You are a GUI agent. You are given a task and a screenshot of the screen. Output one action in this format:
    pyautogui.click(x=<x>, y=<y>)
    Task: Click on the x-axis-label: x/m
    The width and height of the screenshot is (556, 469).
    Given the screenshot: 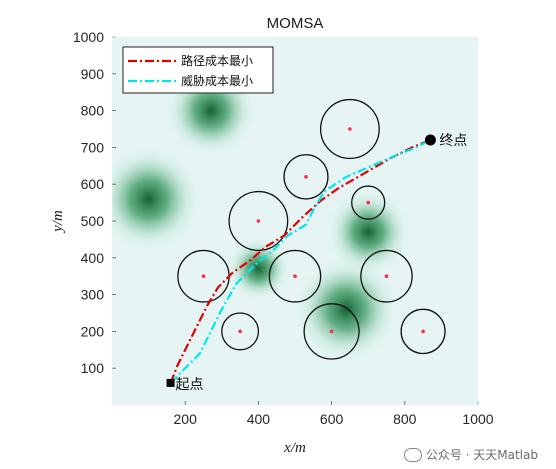 What is the action you would take?
    pyautogui.click(x=294, y=448)
    